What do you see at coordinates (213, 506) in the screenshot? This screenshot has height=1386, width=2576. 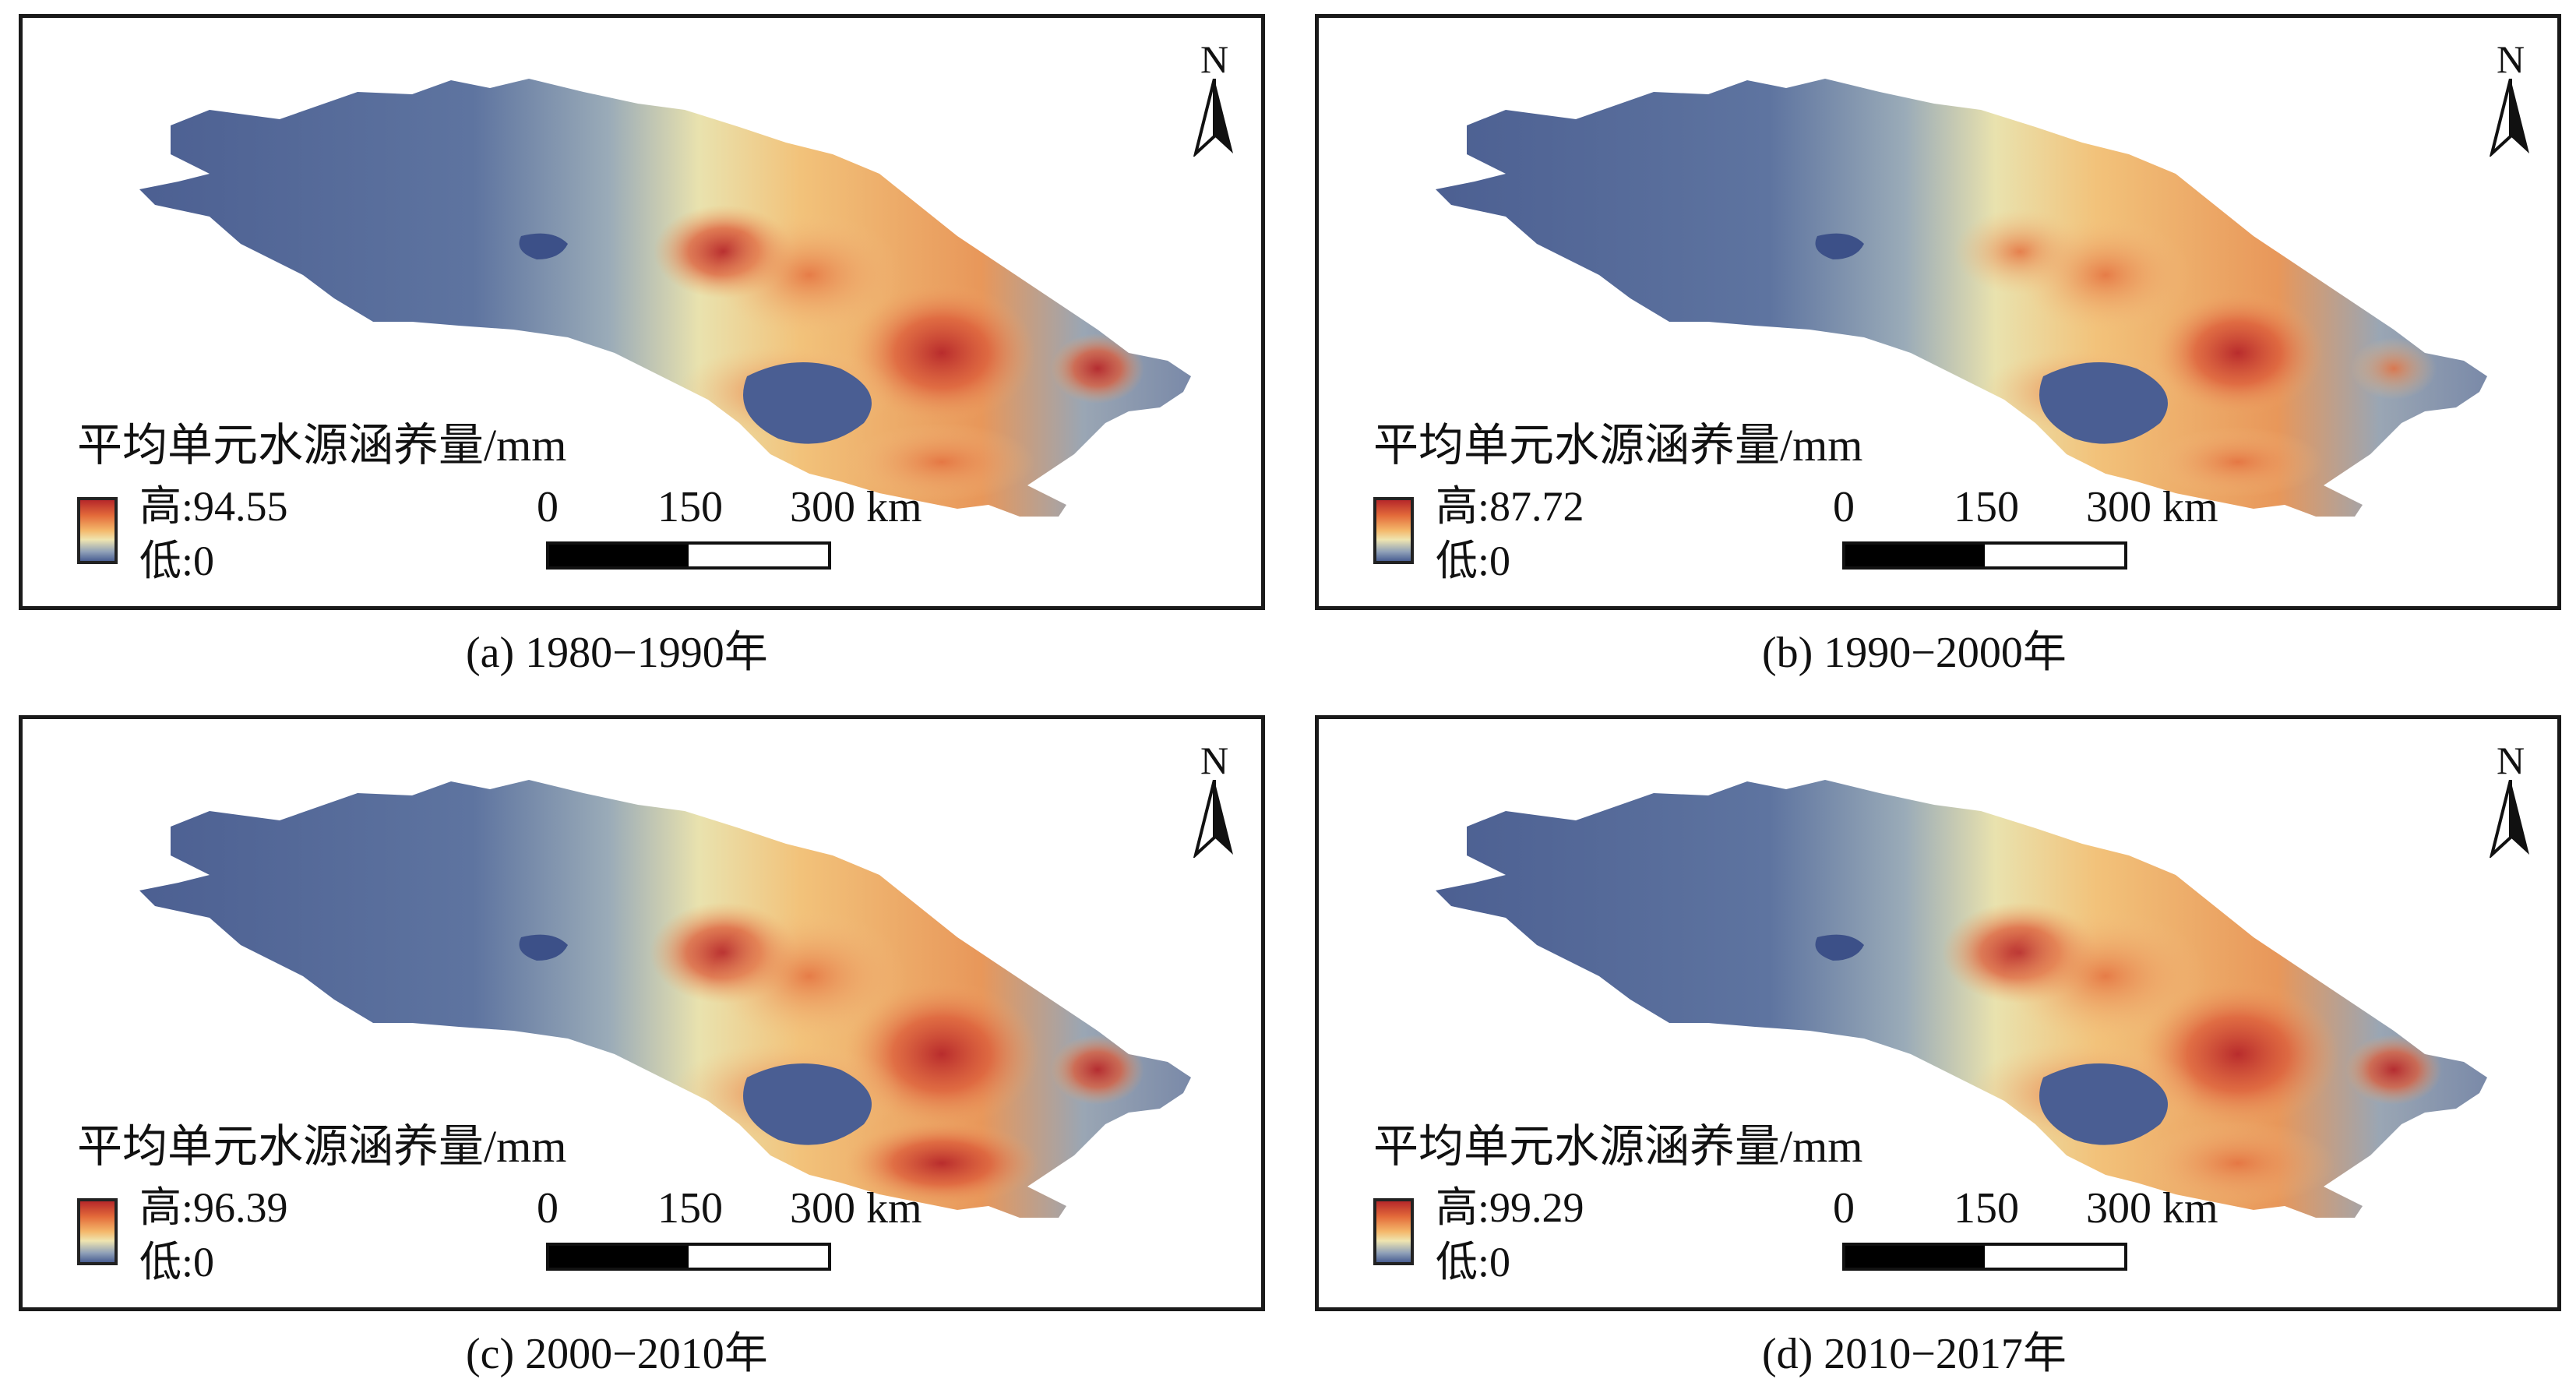 I see `legend-high-label: 高:94.55` at bounding box center [213, 506].